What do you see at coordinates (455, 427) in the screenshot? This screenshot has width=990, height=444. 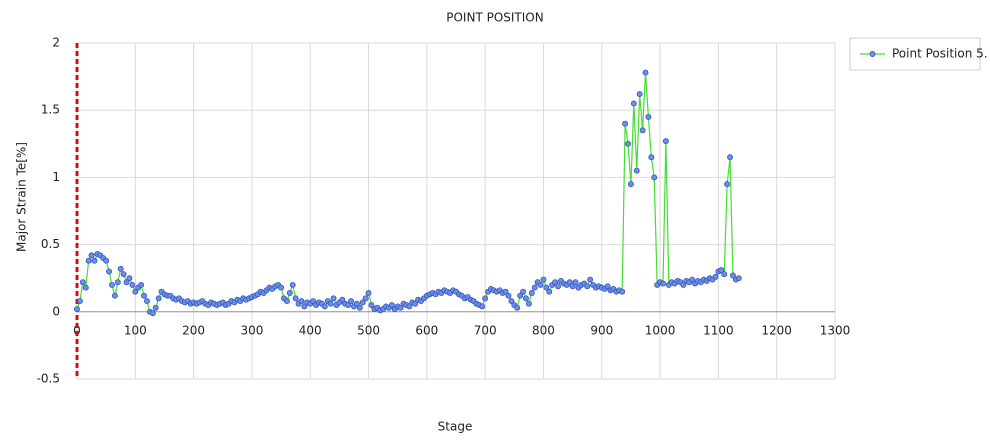 I see `x-axis-label: Stage` at bounding box center [455, 427].